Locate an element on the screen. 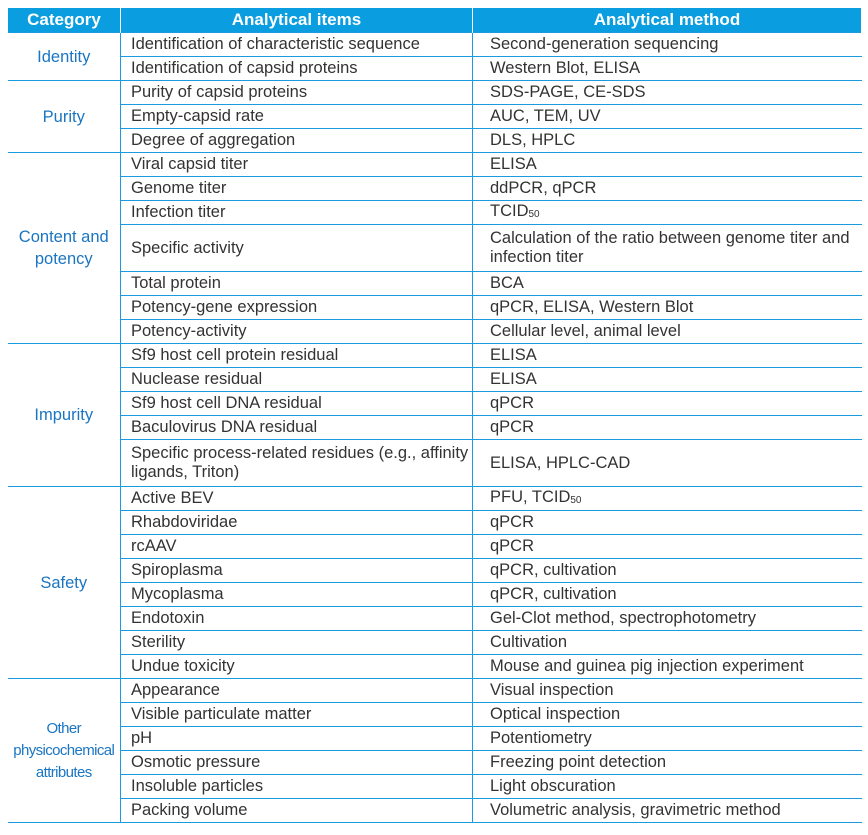 The height and width of the screenshot is (835, 868). category-cell: Safety is located at coordinates (64, 582).